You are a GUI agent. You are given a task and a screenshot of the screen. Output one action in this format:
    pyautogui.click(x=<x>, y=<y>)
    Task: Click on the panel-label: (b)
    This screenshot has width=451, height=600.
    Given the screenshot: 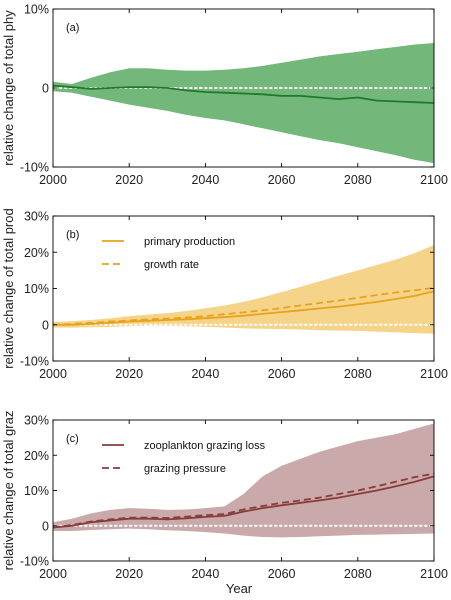 What is the action you would take?
    pyautogui.click(x=72, y=235)
    